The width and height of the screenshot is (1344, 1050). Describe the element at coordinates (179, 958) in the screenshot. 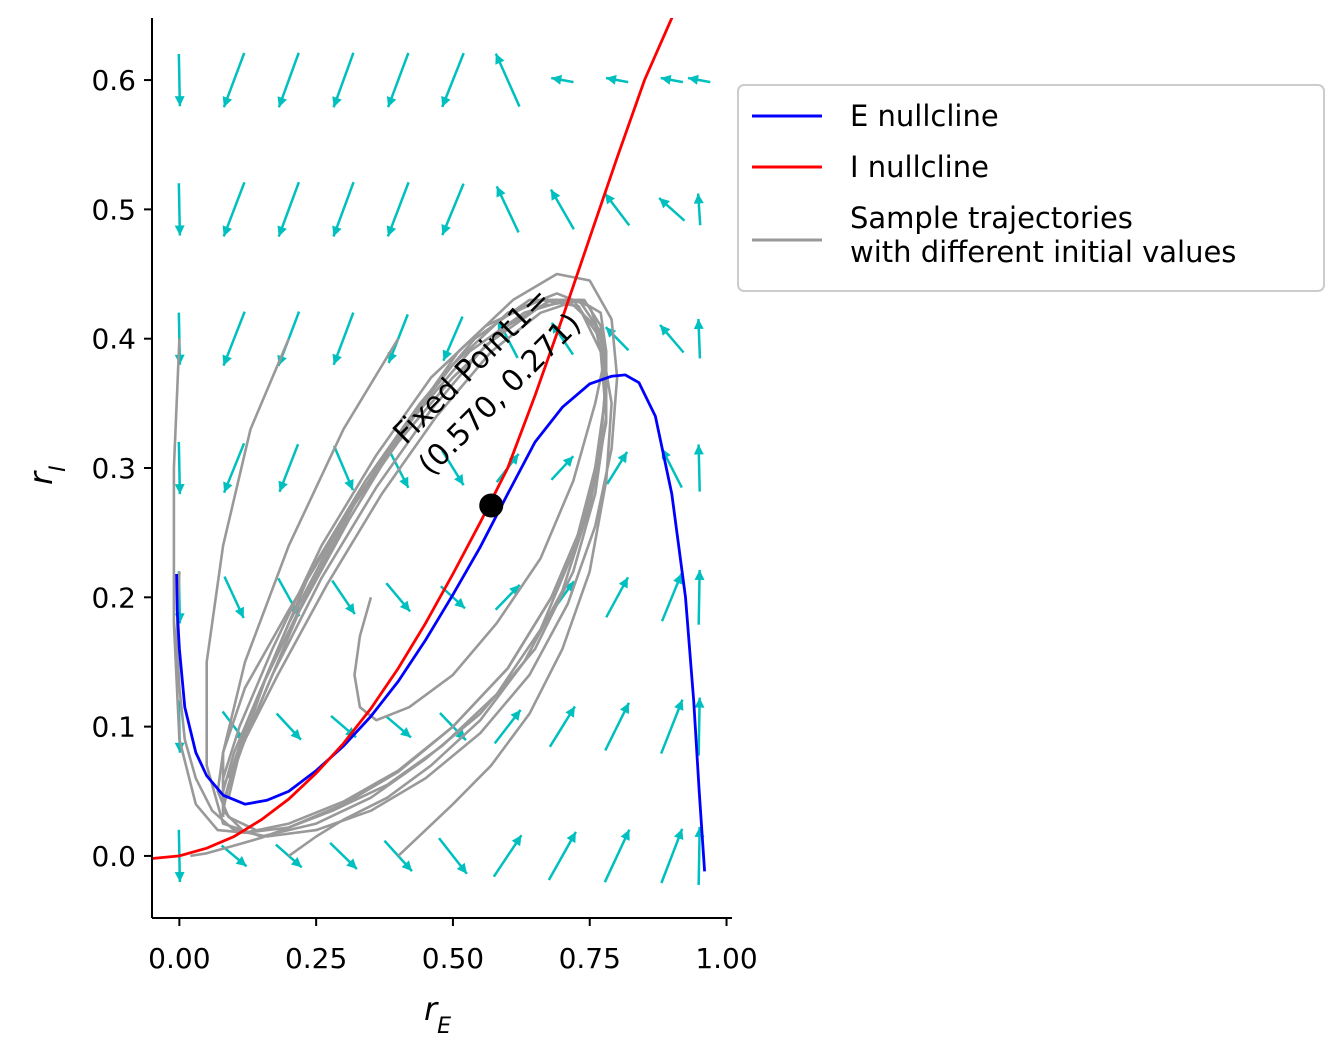

I see `x-tick-label: 0.00` at that location.